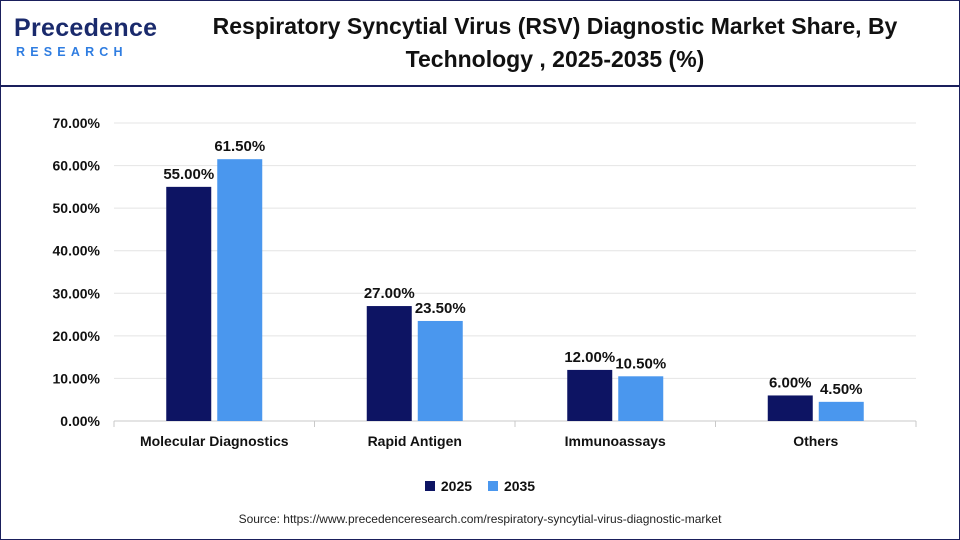 The width and height of the screenshot is (960, 540). I want to click on data-label-2035: 4.50%, so click(841, 389).